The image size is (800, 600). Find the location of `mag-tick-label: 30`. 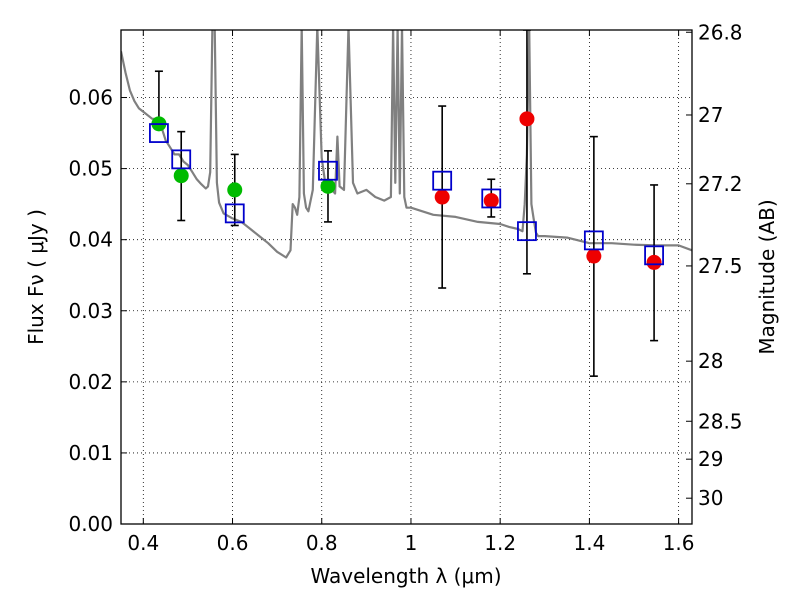

mag-tick-label: 30 is located at coordinates (710, 498).